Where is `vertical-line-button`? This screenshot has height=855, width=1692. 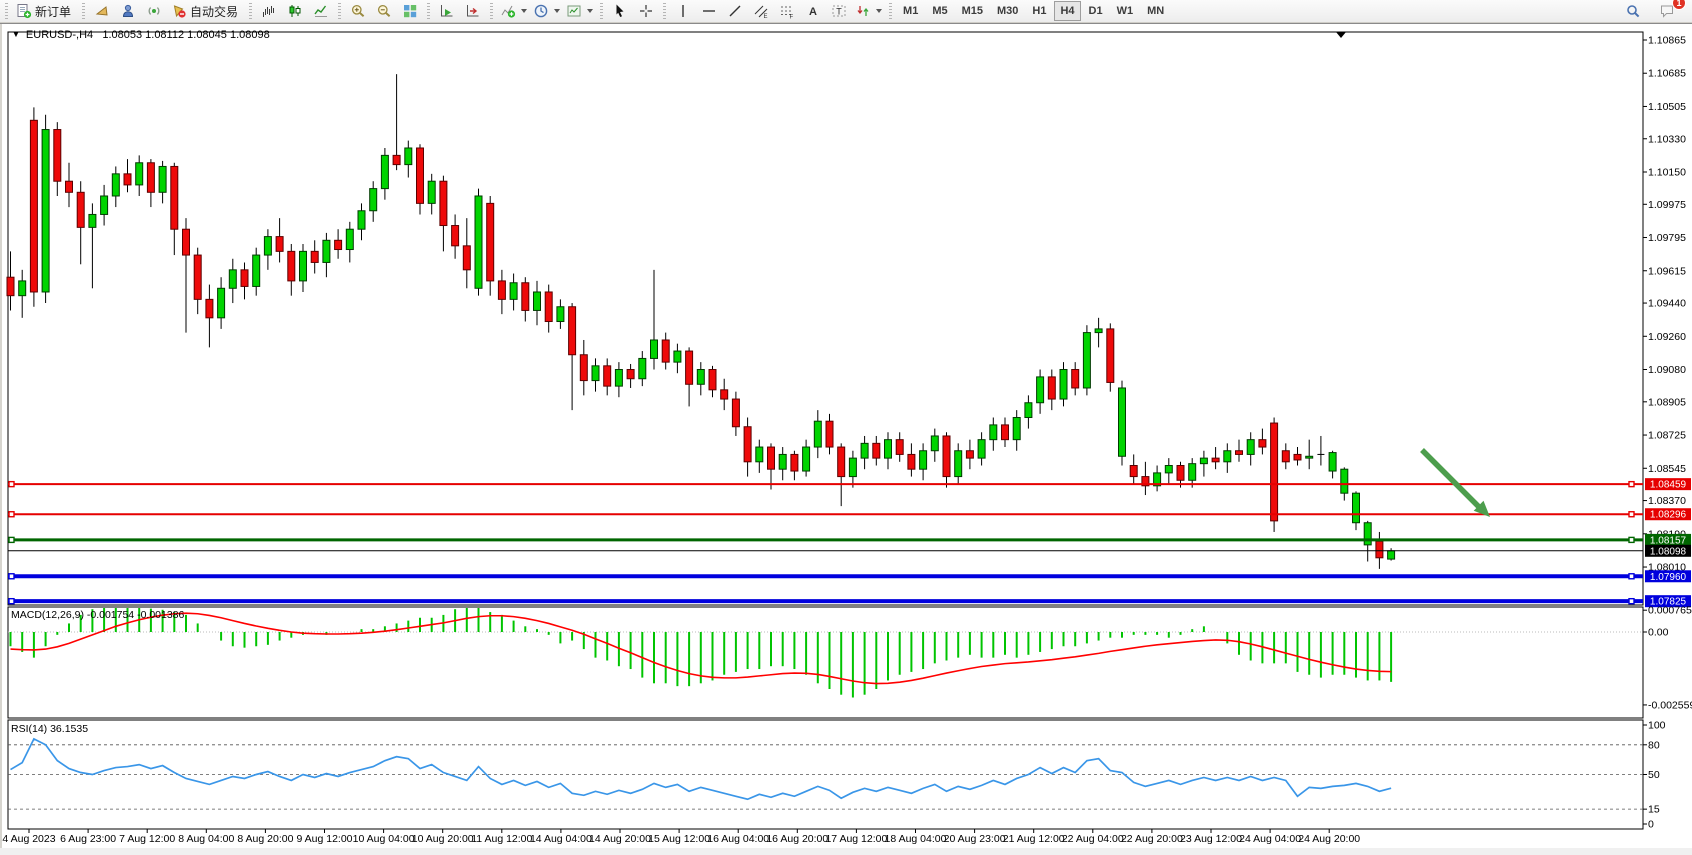 vertical-line-button is located at coordinates (683, 11).